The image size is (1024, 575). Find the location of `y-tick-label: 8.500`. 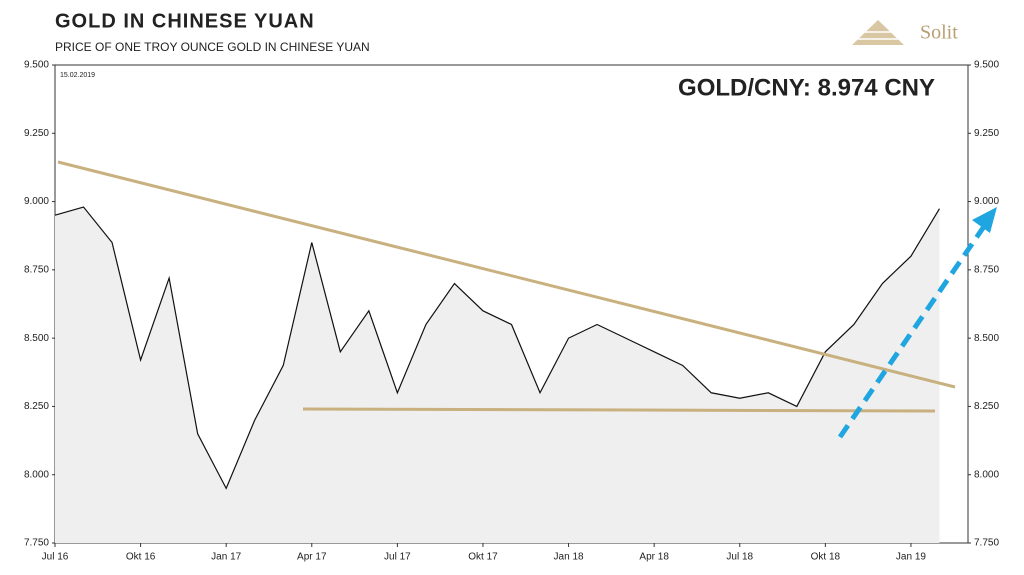

y-tick-label: 8.500 is located at coordinates (36, 338).